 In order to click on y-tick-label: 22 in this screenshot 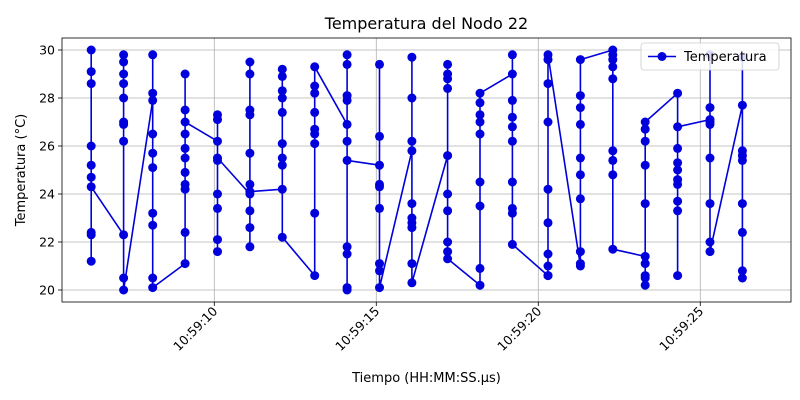, I will do `click(47, 242)`.